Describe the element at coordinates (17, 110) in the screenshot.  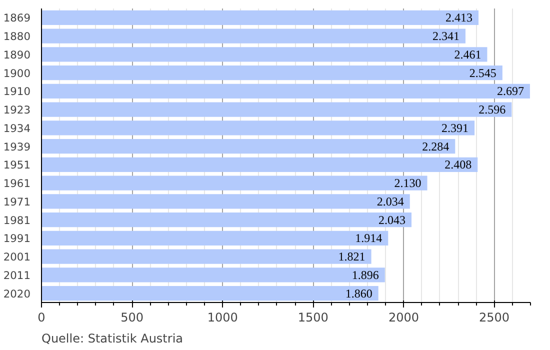
I see `y-tick-label: 1923` at that location.